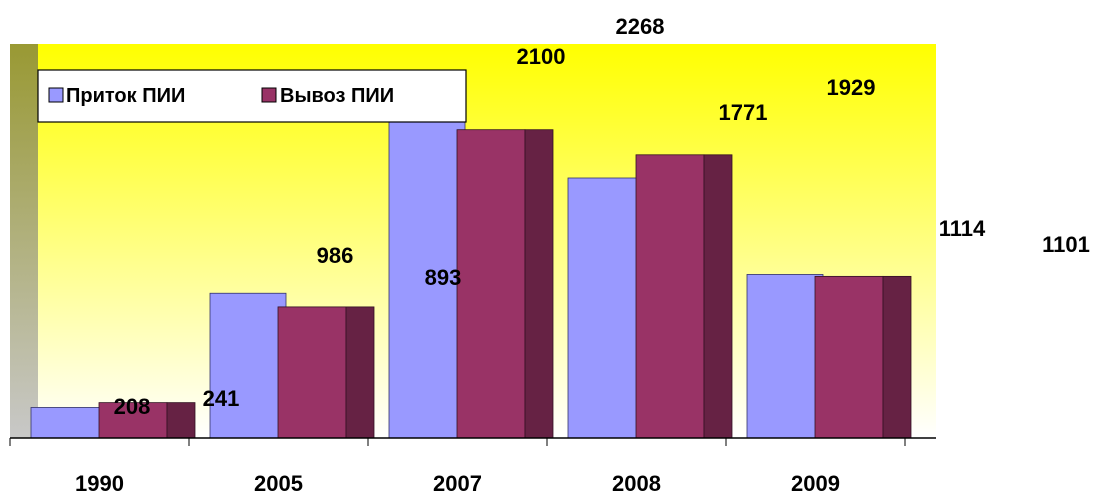 This screenshot has height=500, width=1097. Describe the element at coordinates (491, 284) in the screenshot. I see `bar-outflow-2007` at that location.